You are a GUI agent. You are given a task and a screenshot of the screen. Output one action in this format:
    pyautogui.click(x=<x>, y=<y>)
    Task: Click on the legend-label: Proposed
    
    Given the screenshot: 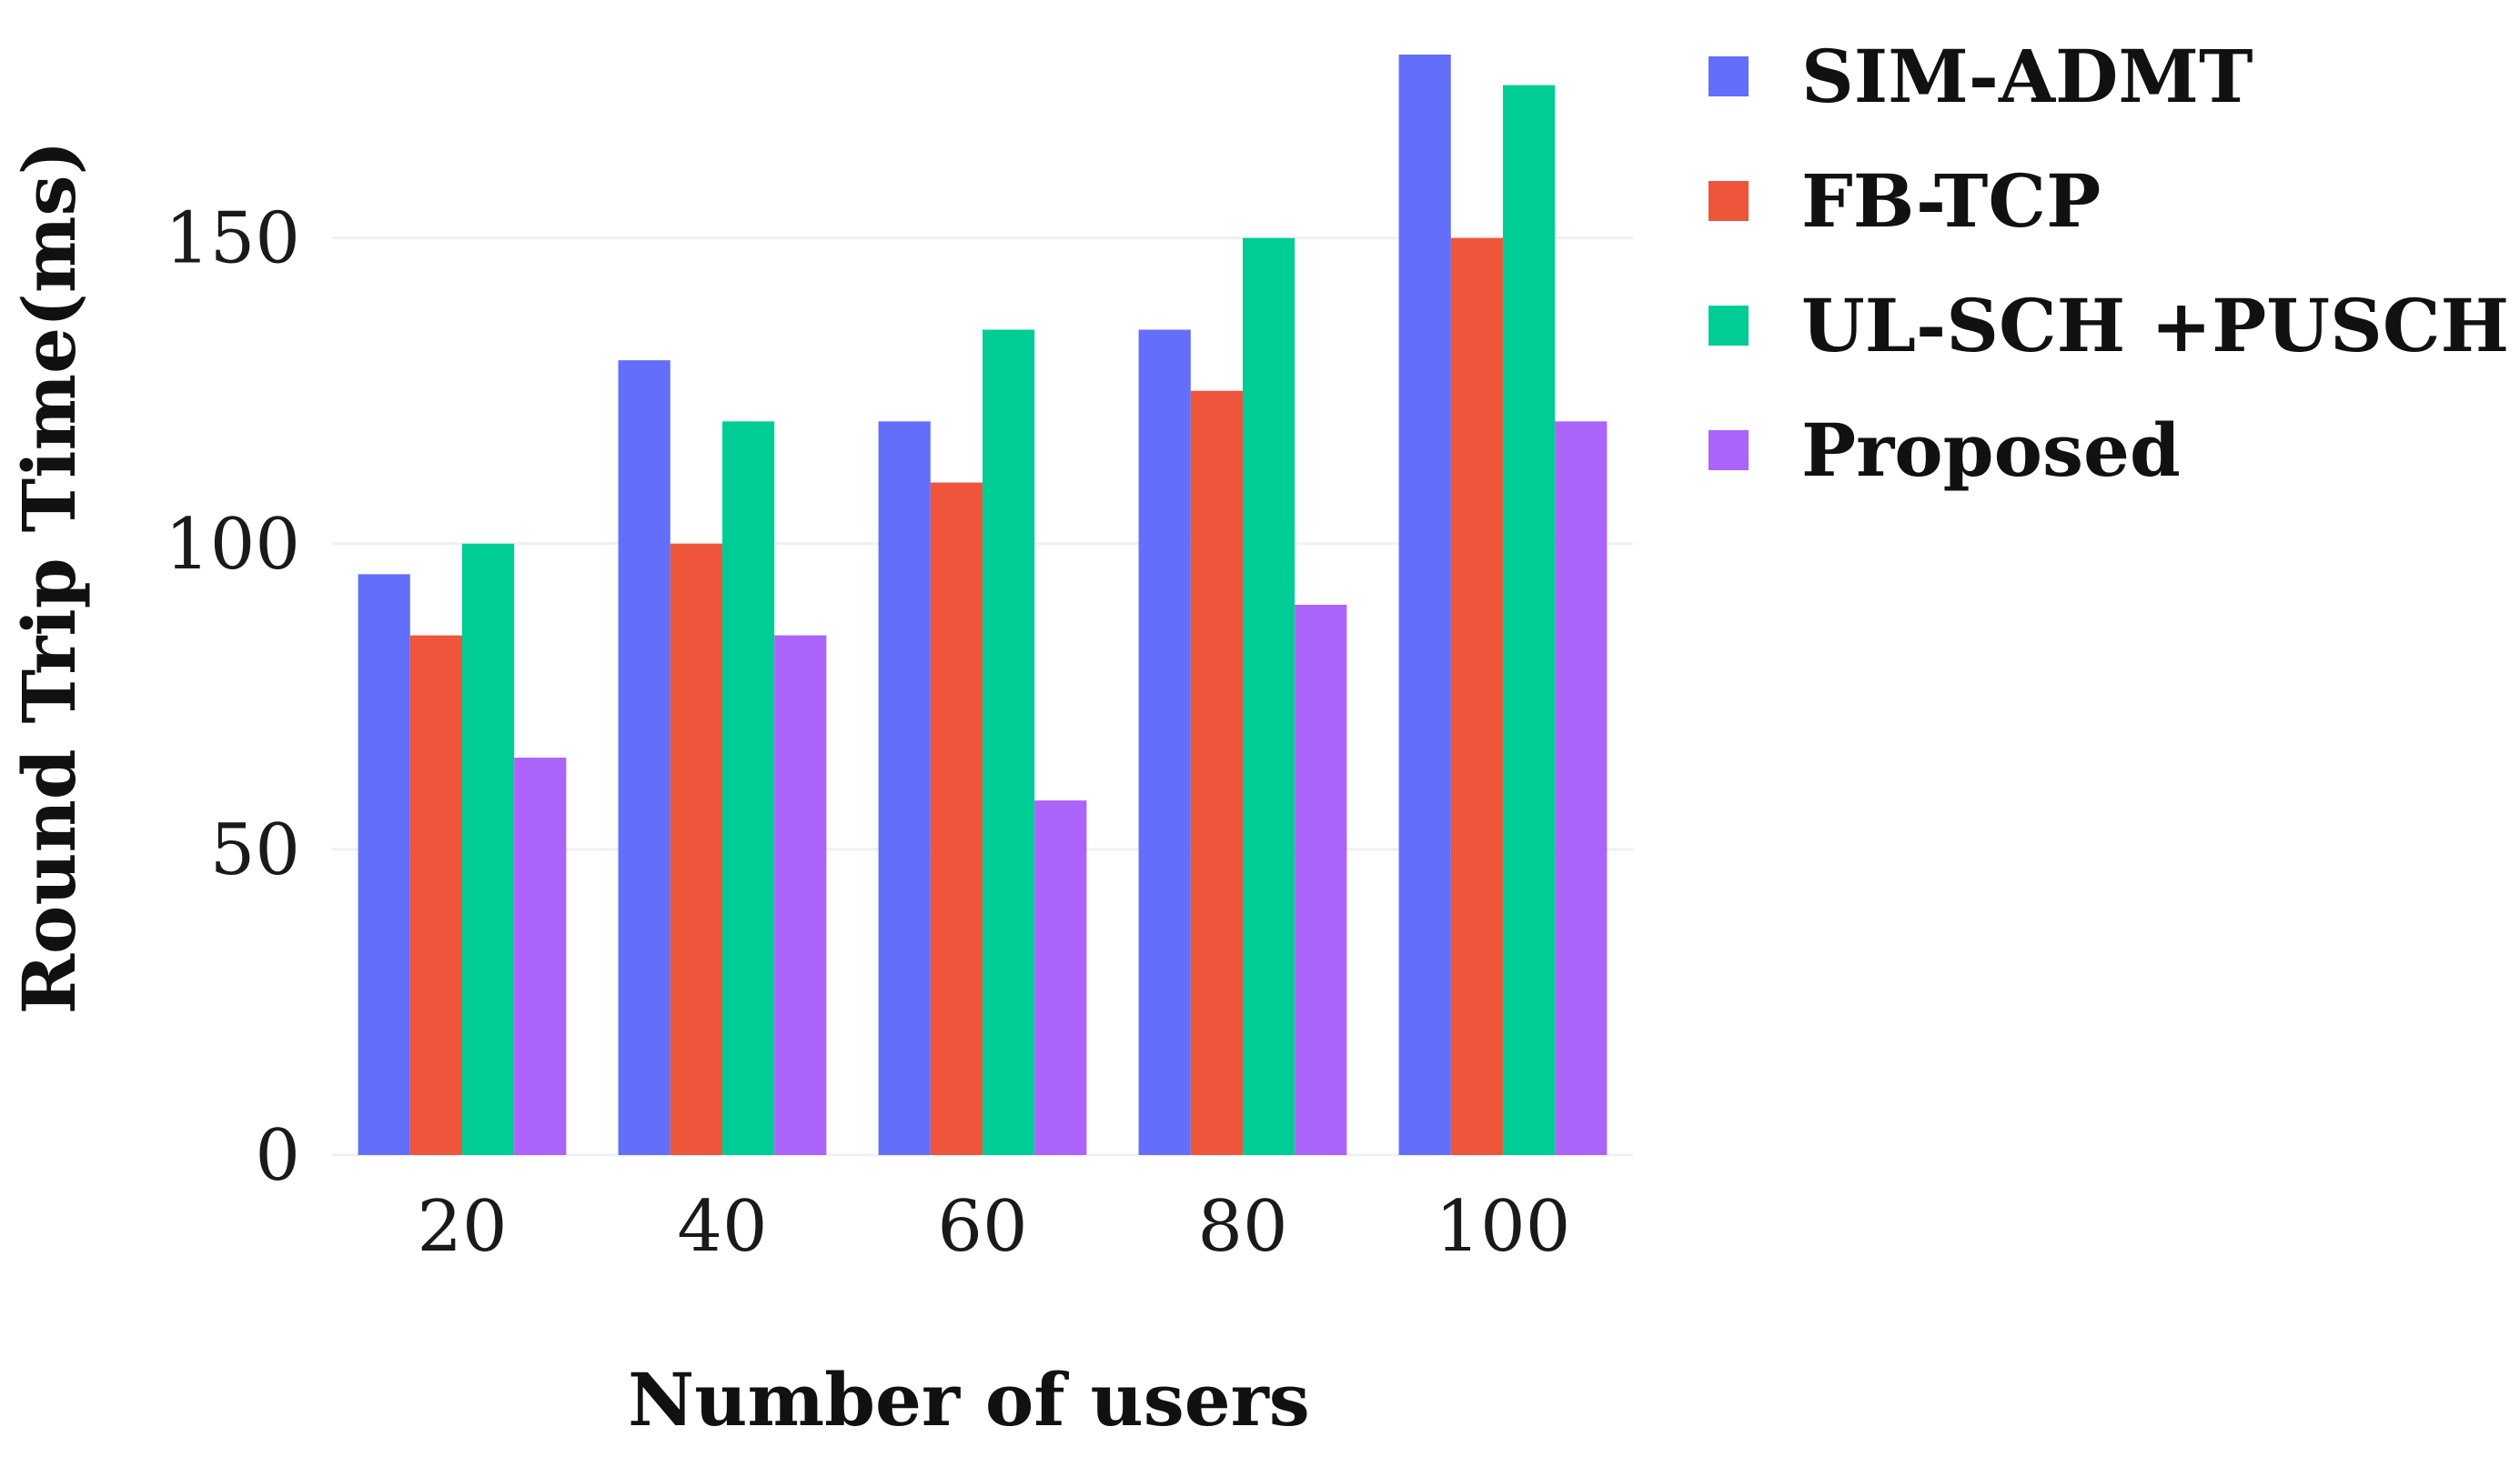 What is the action you would take?
    pyautogui.click(x=1991, y=450)
    